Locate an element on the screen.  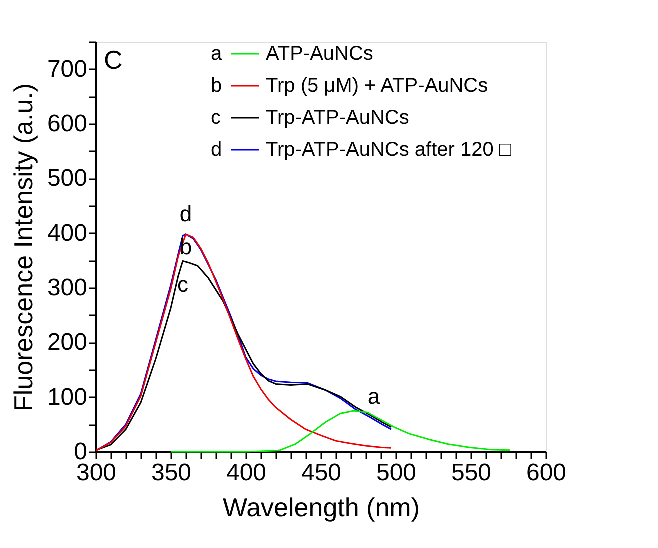
x-tick-label: 550 is located at coordinates (471, 473).